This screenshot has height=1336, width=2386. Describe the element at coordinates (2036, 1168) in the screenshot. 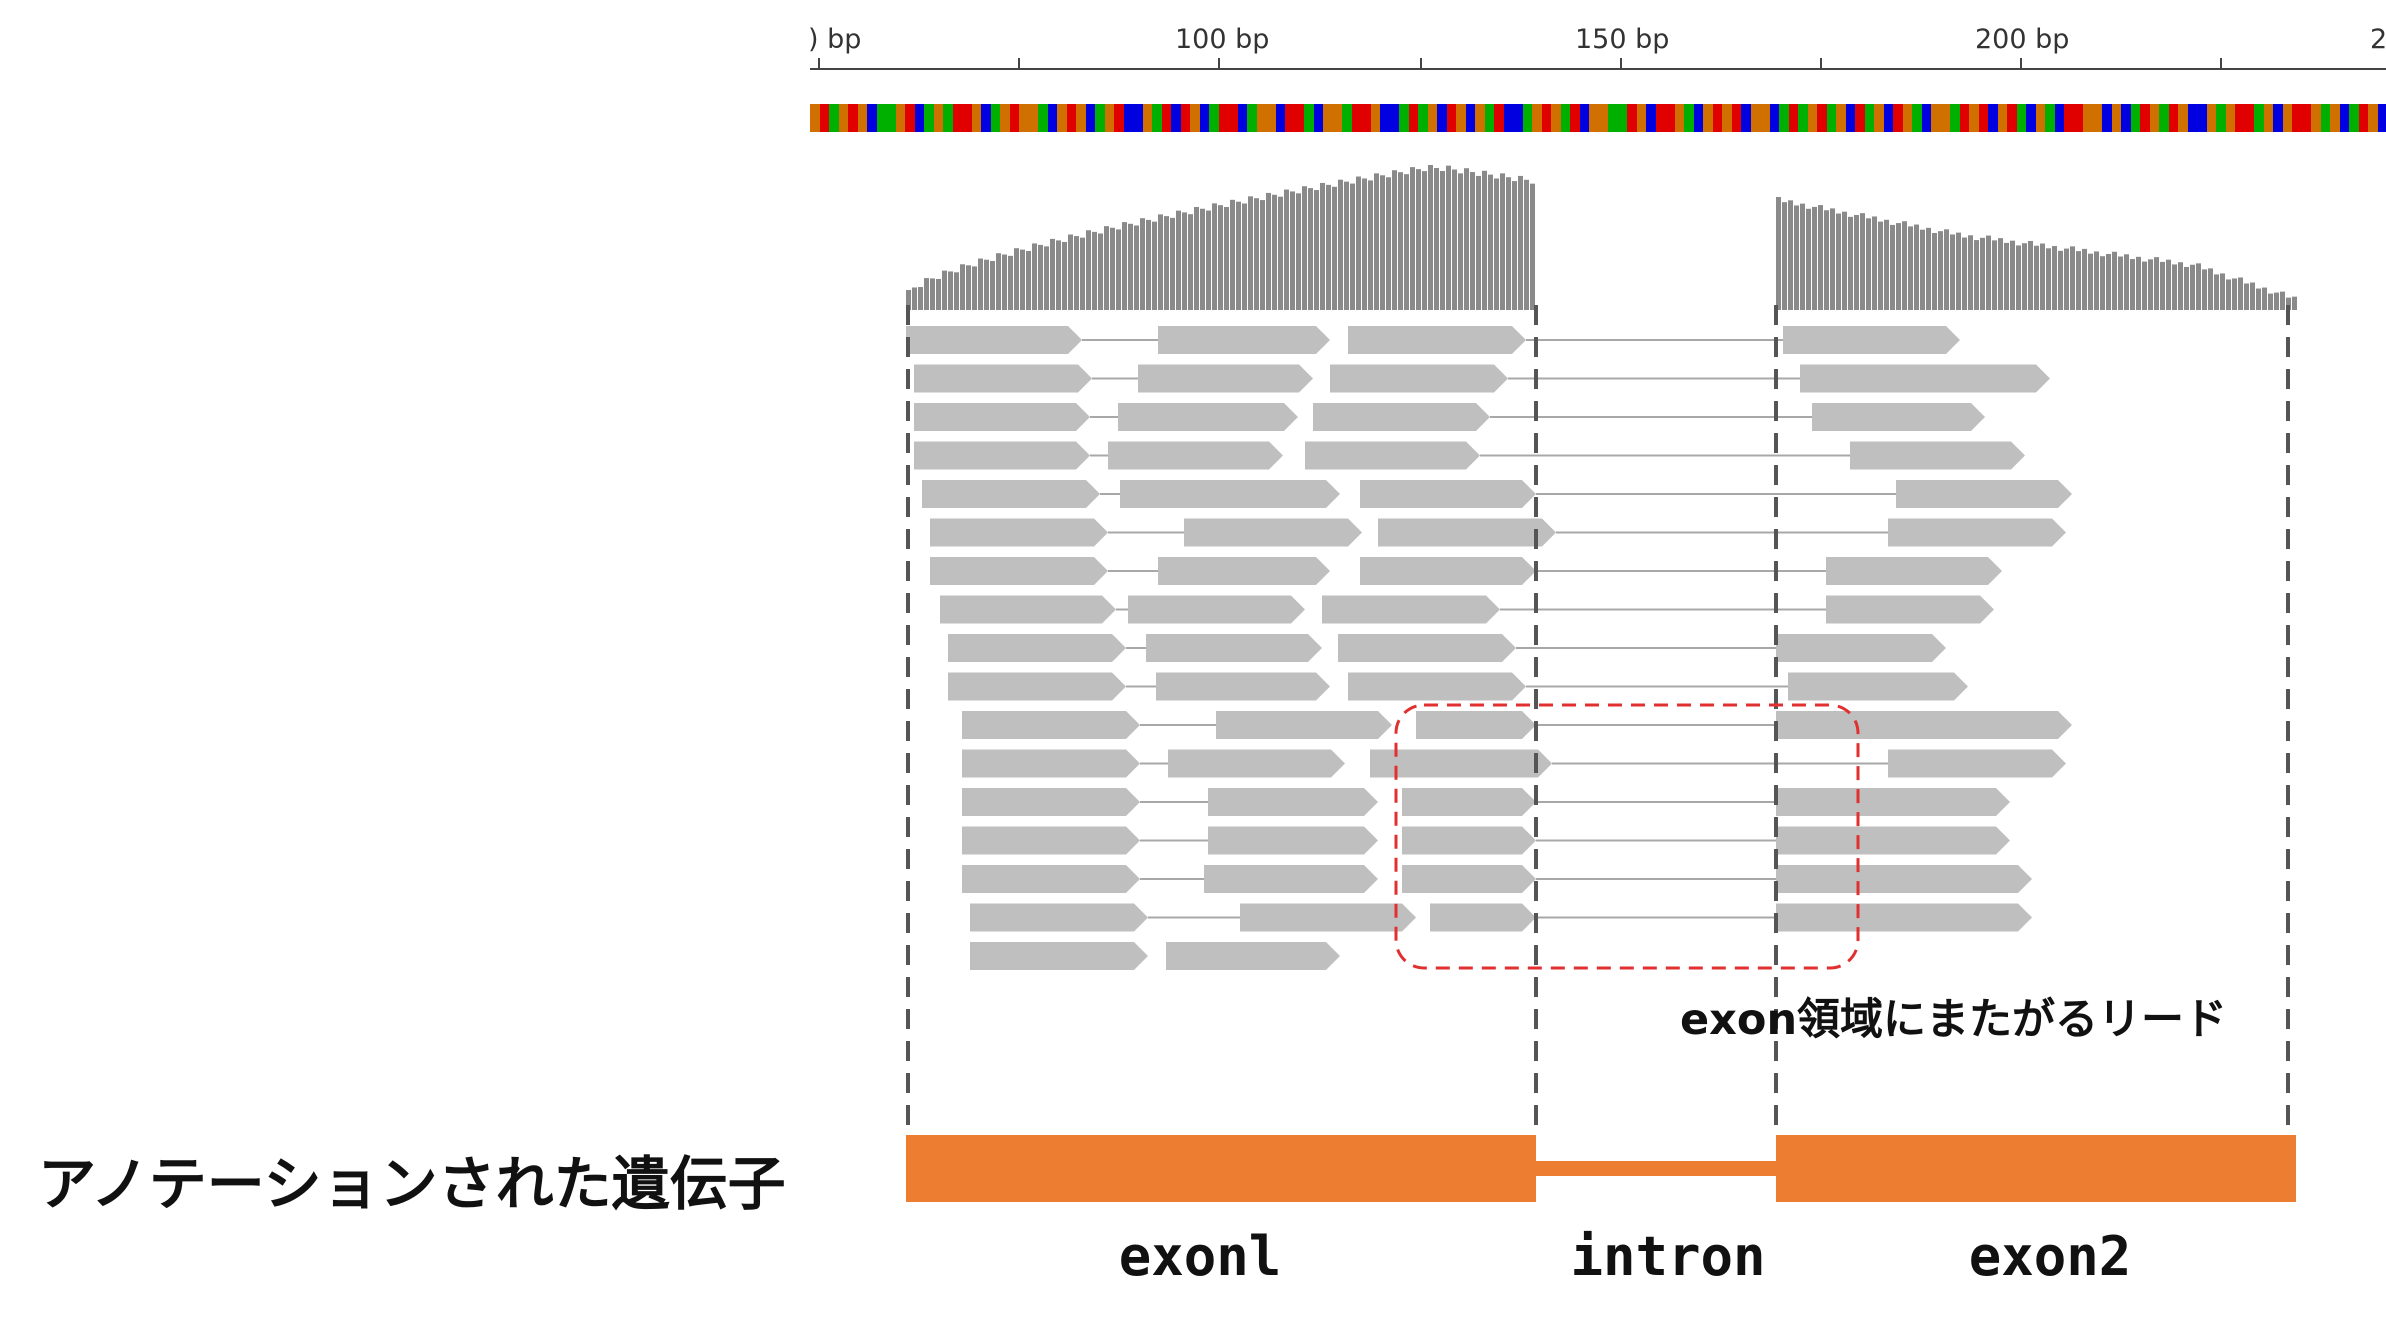

I see `exon2-block` at that location.